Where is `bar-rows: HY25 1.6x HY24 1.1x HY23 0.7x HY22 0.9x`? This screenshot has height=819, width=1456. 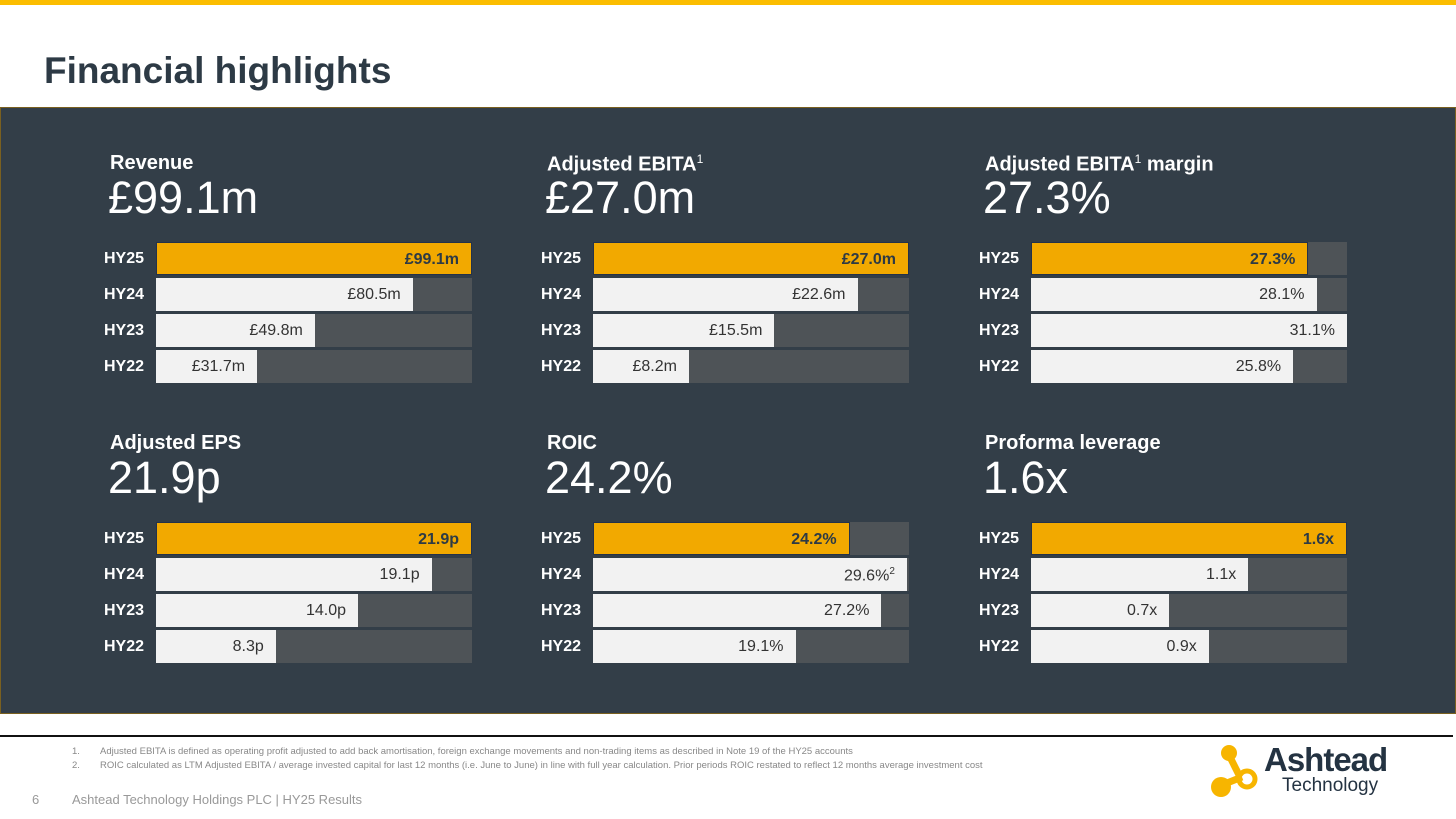
bar-rows: HY25 1.6x HY24 1.1x HY23 0.7x HY22 0.9x is located at coordinates (1164, 594).